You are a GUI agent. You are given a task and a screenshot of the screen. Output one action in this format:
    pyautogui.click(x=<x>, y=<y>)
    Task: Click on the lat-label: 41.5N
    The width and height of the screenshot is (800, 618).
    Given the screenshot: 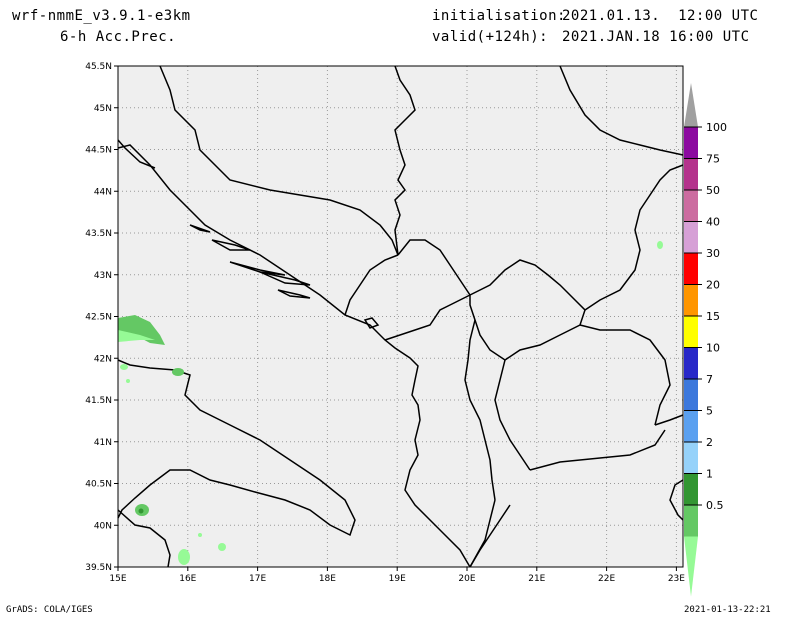 What is the action you would take?
    pyautogui.click(x=98, y=401)
    